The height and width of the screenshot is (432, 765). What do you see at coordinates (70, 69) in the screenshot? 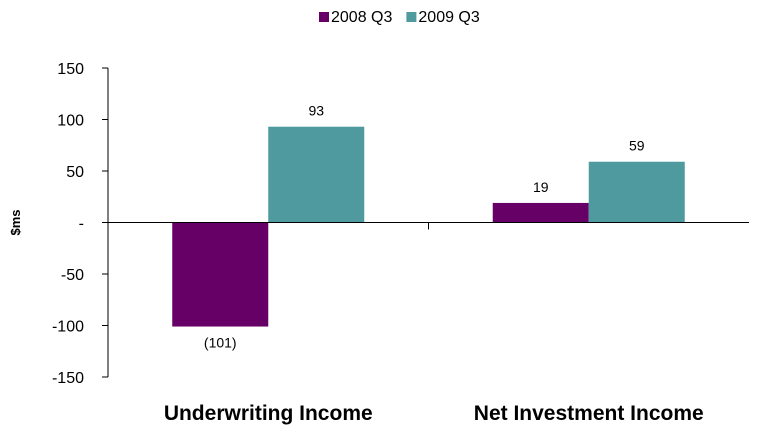
I see `y-tick-label: 150` at bounding box center [70, 69].